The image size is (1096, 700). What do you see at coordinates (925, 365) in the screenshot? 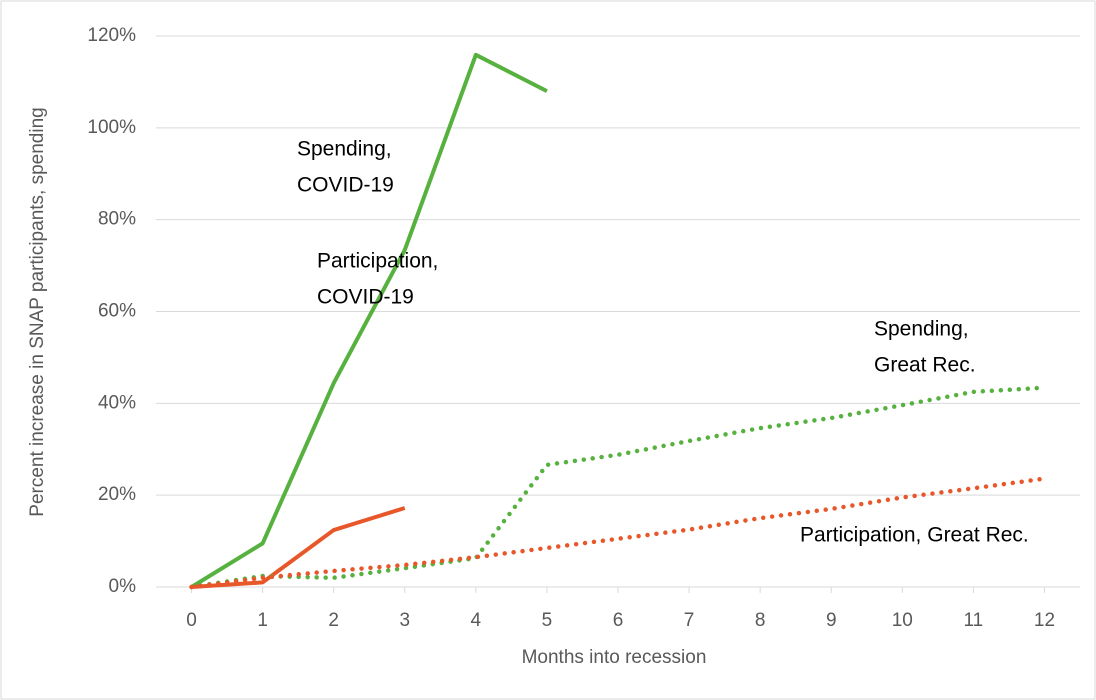
I see `annotation: Great Rec.` at bounding box center [925, 365].